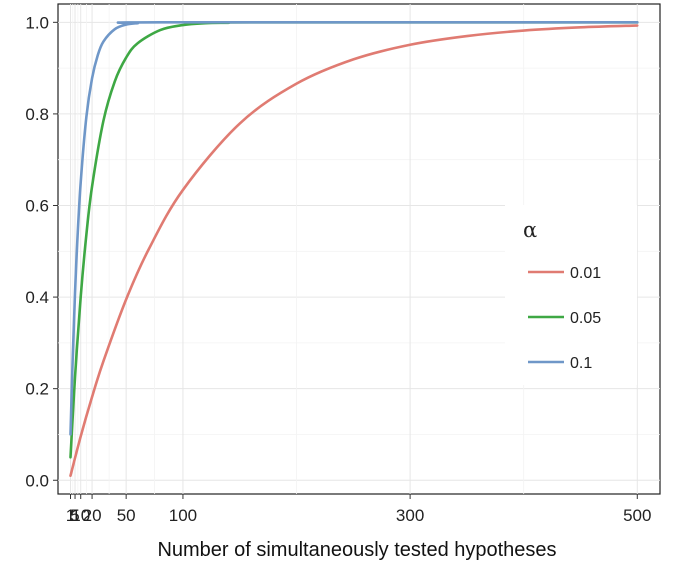 The image size is (676, 565). I want to click on legend-label-0.05: 0.05, so click(585, 318).